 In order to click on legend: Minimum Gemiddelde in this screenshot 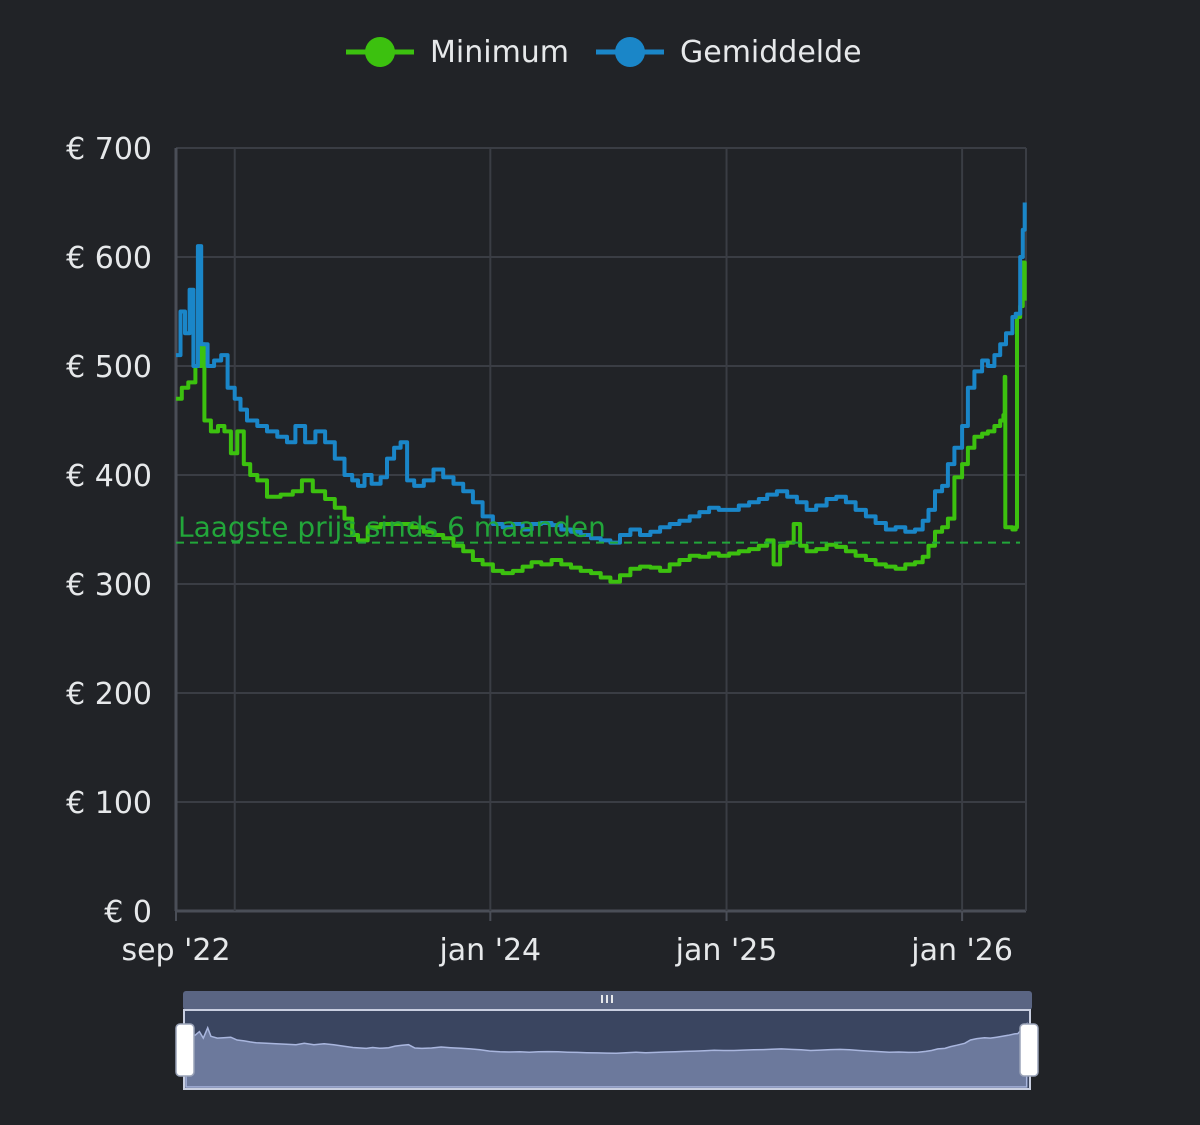, I will do `click(604, 52)`.